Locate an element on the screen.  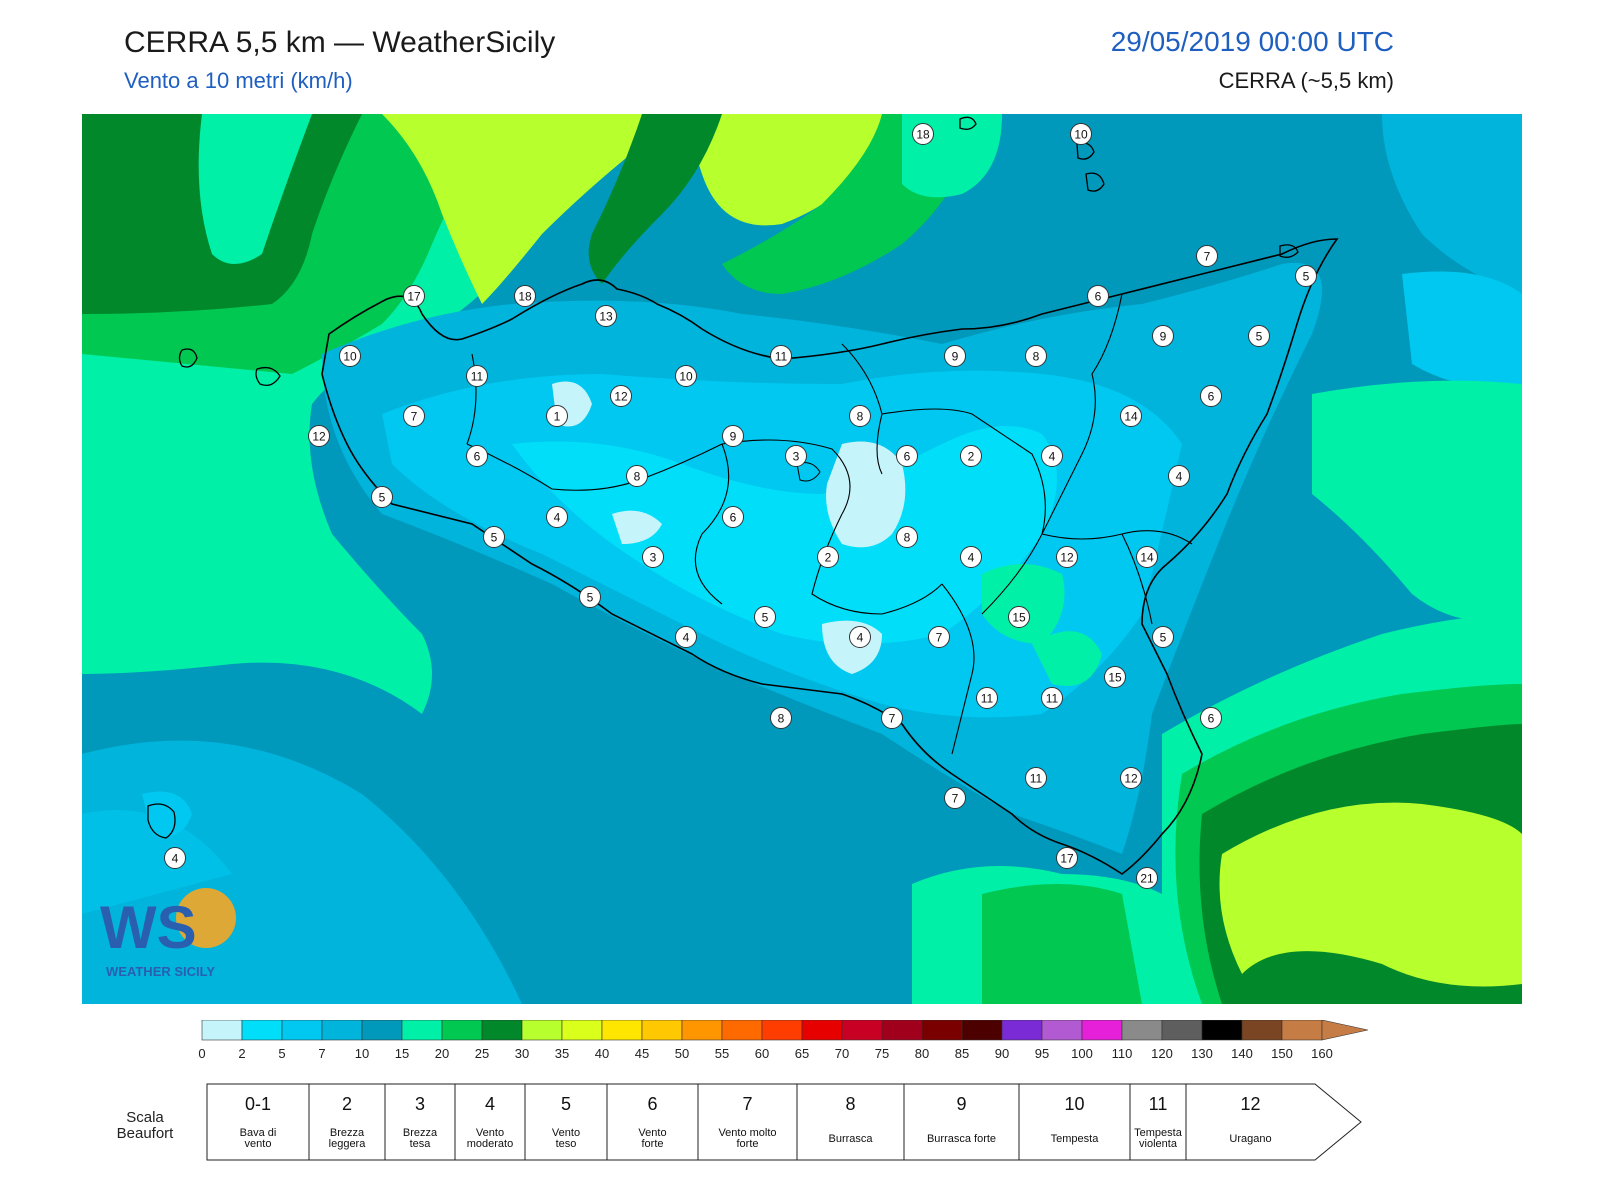
station-value: 21 is located at coordinates (1147, 878).